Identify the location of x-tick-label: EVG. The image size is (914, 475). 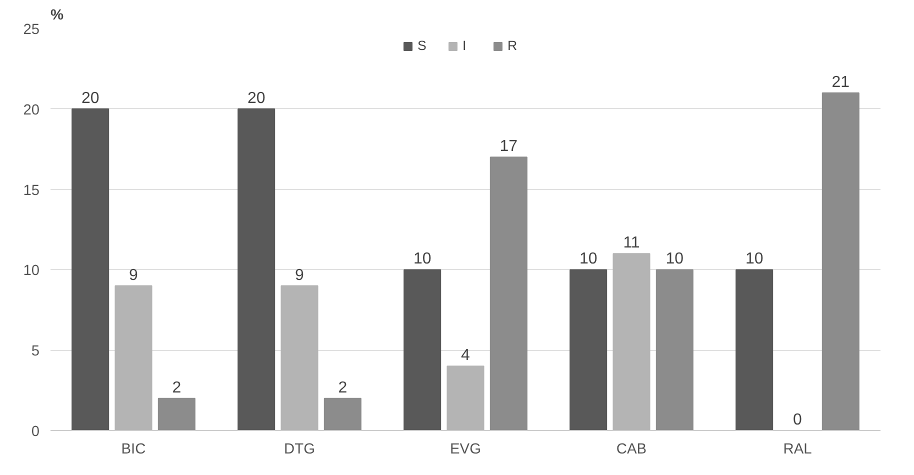
(465, 450).